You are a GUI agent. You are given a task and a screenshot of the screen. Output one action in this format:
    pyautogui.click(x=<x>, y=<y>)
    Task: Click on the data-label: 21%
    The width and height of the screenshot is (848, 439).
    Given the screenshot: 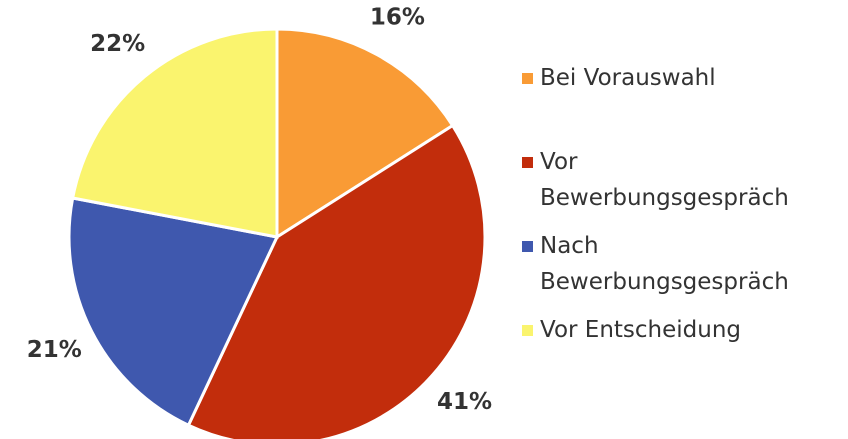 What is the action you would take?
    pyautogui.click(x=54, y=350)
    